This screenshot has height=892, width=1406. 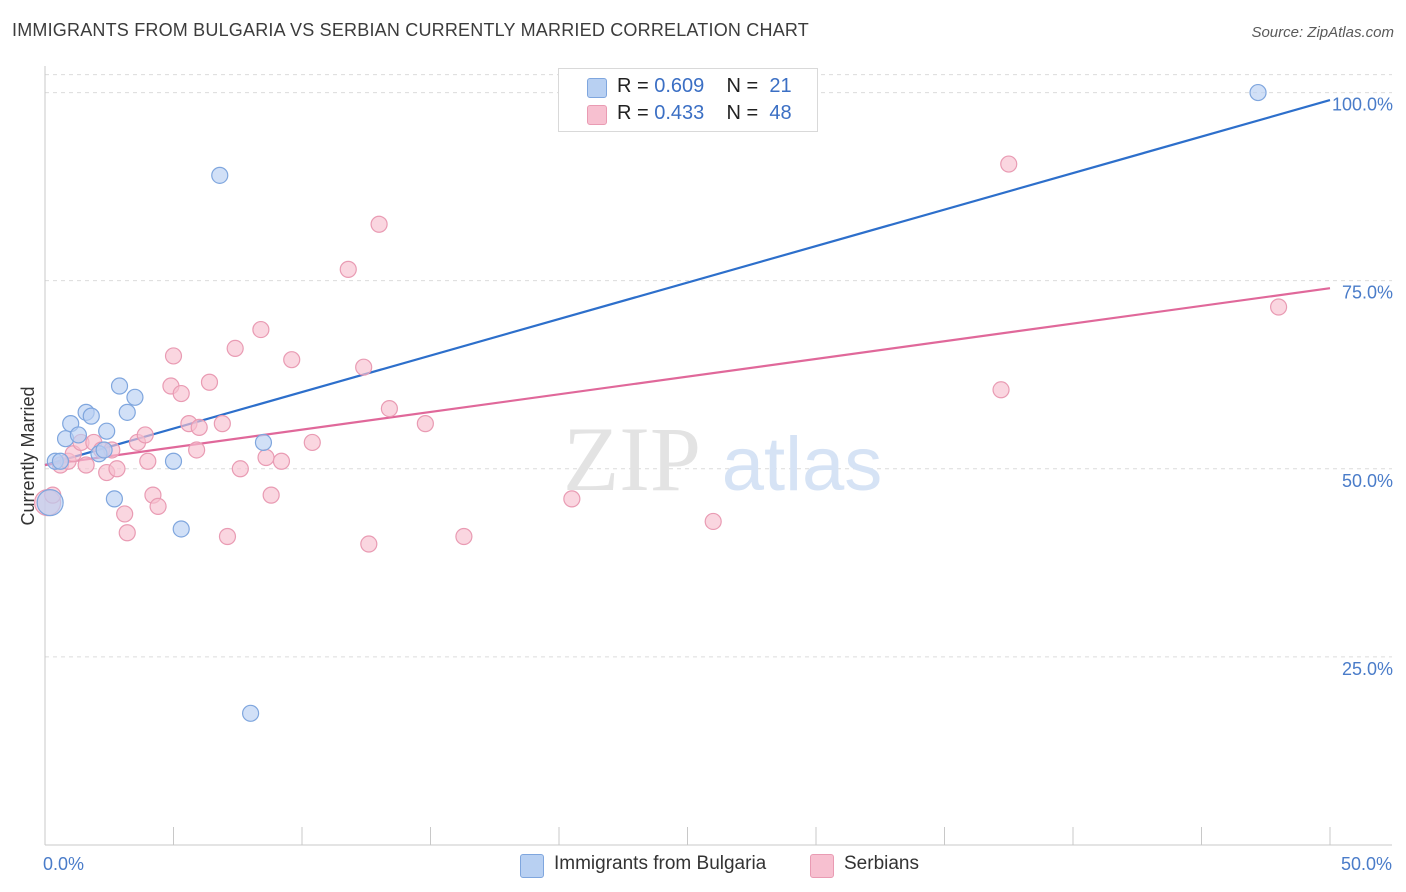 I want to click on x-tick-label: 50.0%, so click(x=1366, y=864).